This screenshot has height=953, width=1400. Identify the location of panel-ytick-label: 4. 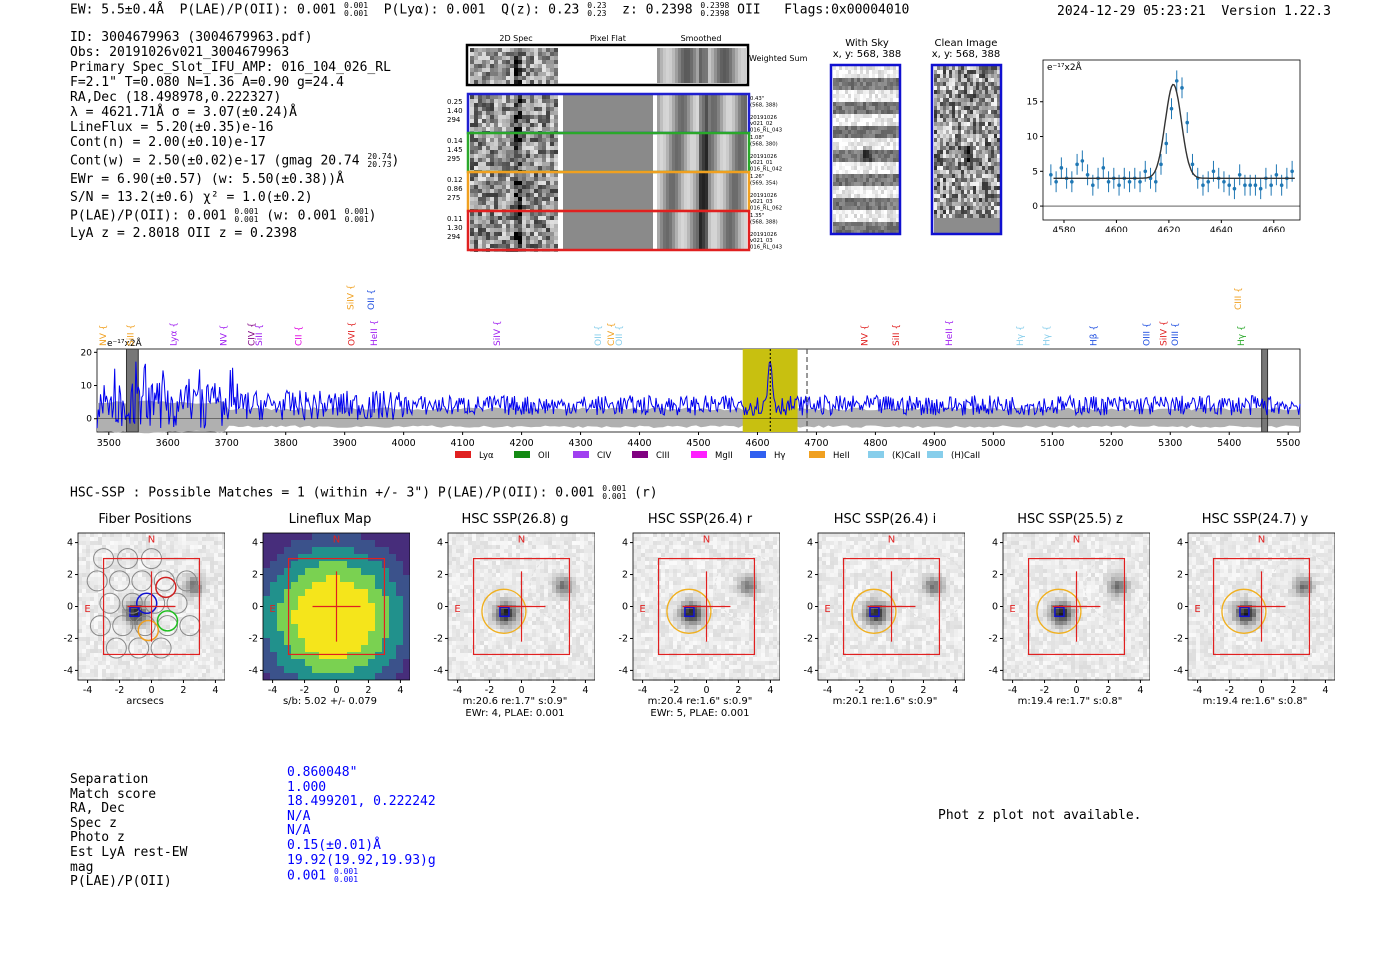
(70, 543).